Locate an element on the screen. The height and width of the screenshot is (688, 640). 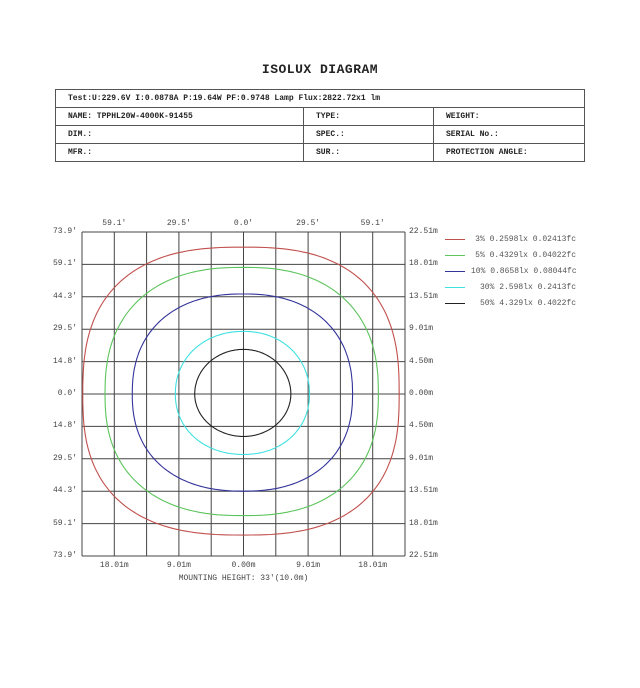
legend-item: 30% 2.598lx 0.2413fc is located at coordinates (510, 288).